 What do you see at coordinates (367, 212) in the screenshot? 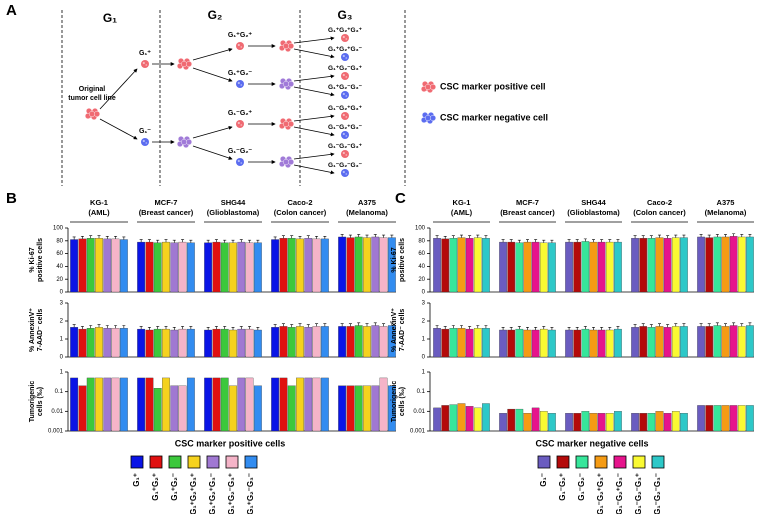
I see `label: (Melanoma)` at bounding box center [367, 212].